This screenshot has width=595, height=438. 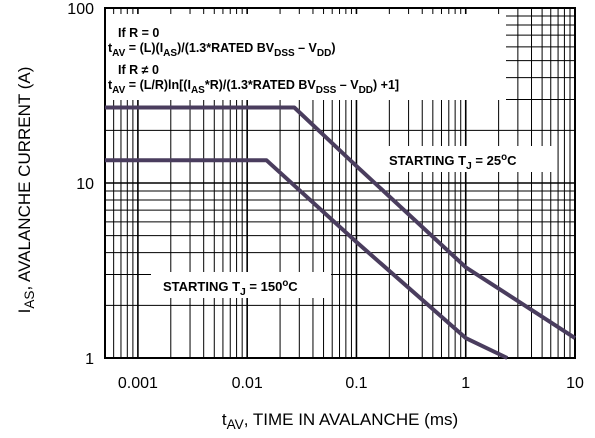 What do you see at coordinates (89, 359) in the screenshot?
I see `y-tick-label: 1` at bounding box center [89, 359].